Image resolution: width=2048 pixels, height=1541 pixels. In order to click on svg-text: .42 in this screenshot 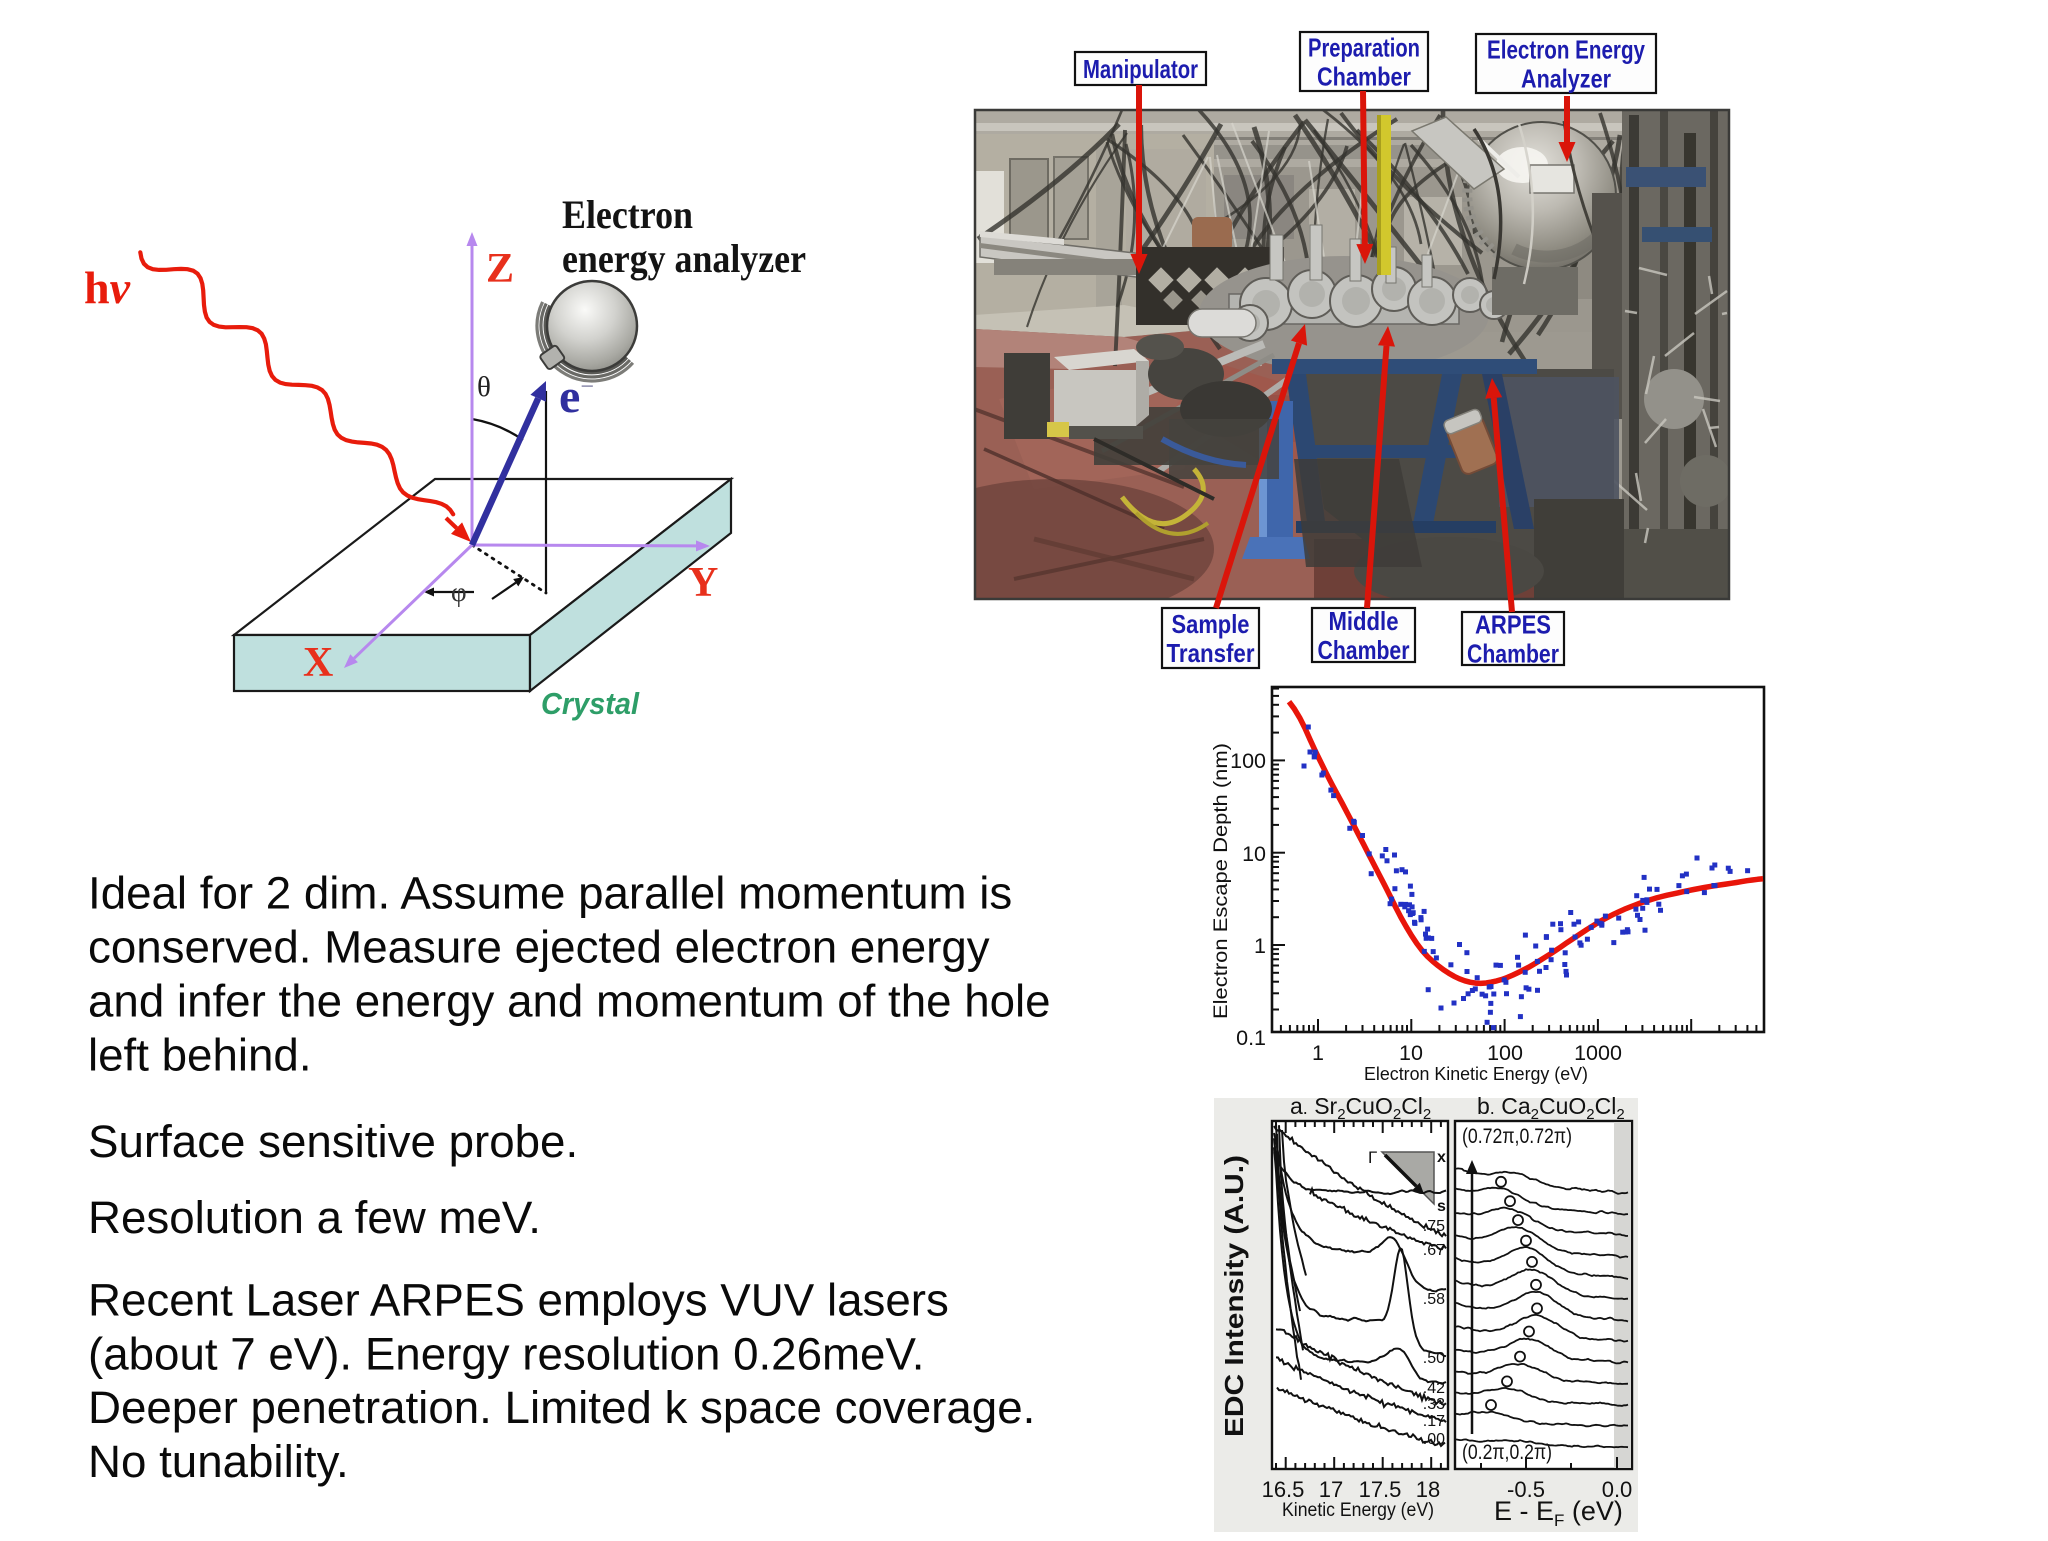, I will do `click(1434, 1388)`.